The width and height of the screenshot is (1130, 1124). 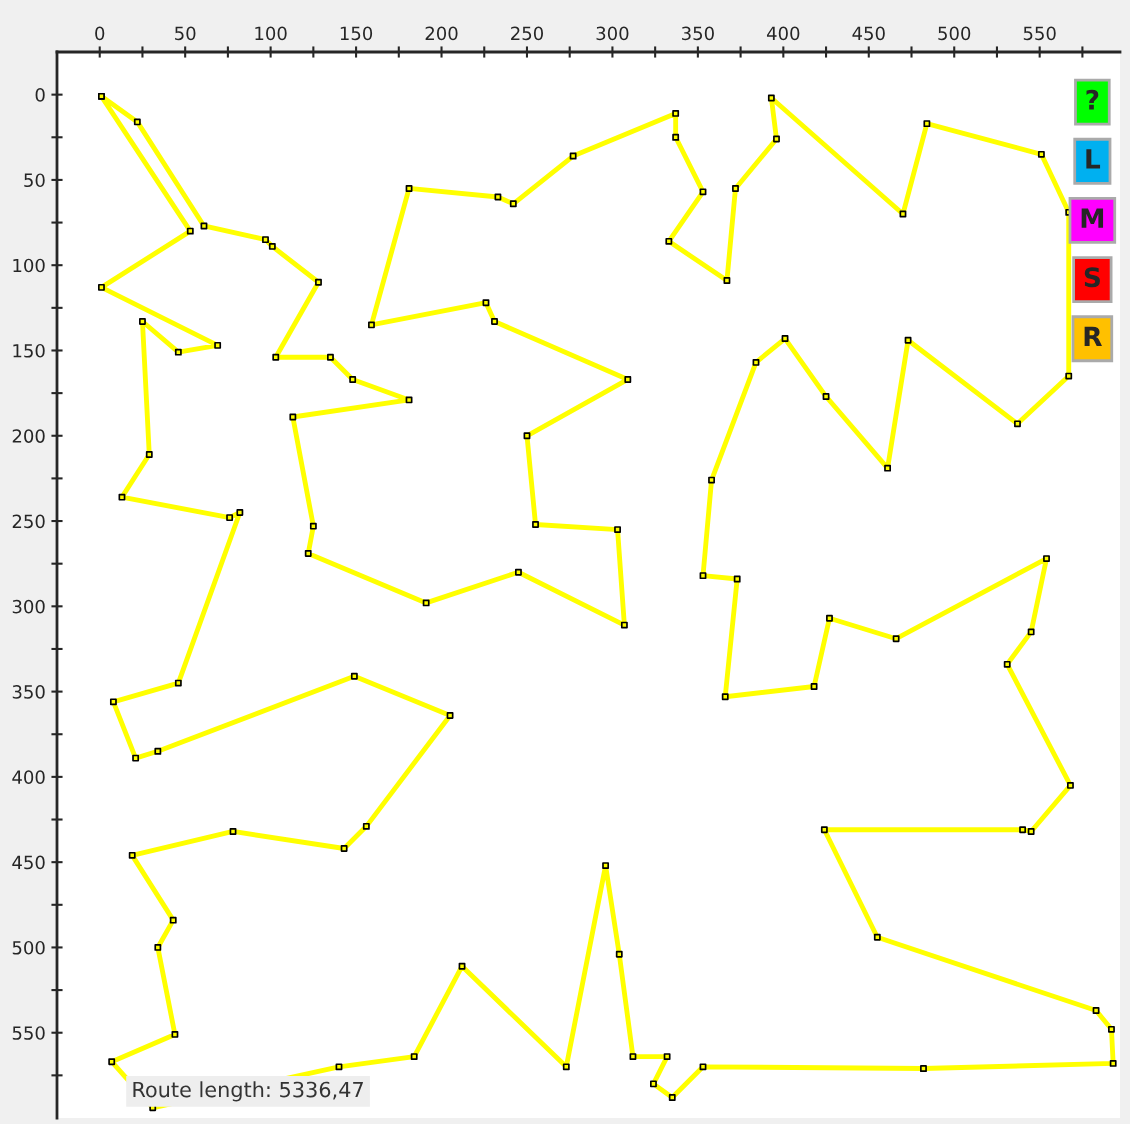 What do you see at coordinates (28, 436) in the screenshot?
I see `y-tick-label: 200` at bounding box center [28, 436].